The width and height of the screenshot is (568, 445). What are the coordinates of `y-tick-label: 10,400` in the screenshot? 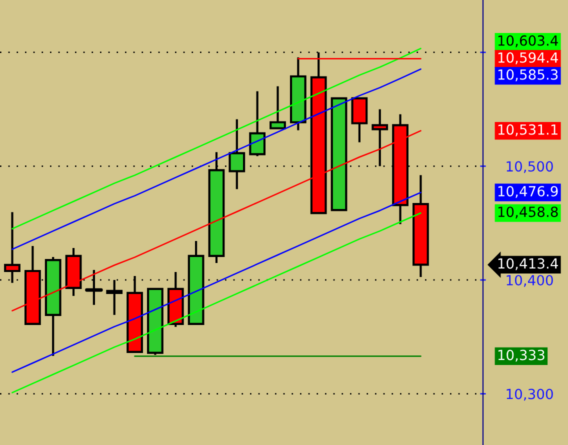 It's located at (529, 280).